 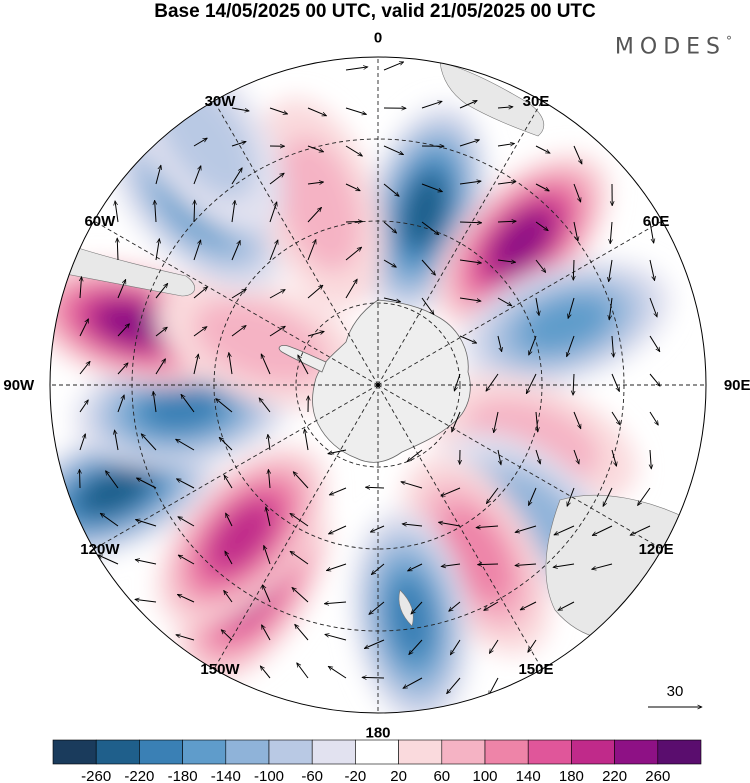 What do you see at coordinates (620, 567) in the screenshot?
I see `australia` at bounding box center [620, 567].